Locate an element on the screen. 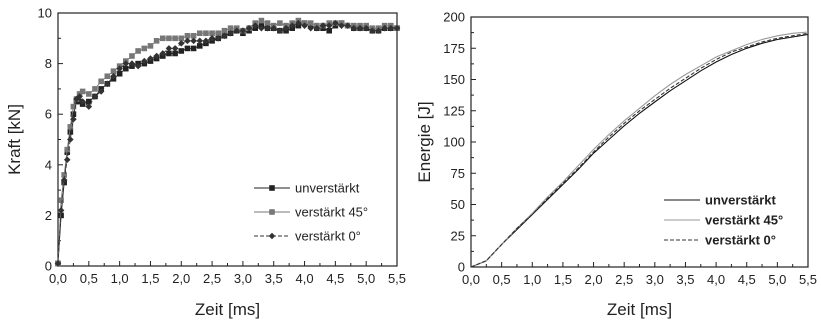  y-axis-title: Kraft [kN] is located at coordinates (14, 139).